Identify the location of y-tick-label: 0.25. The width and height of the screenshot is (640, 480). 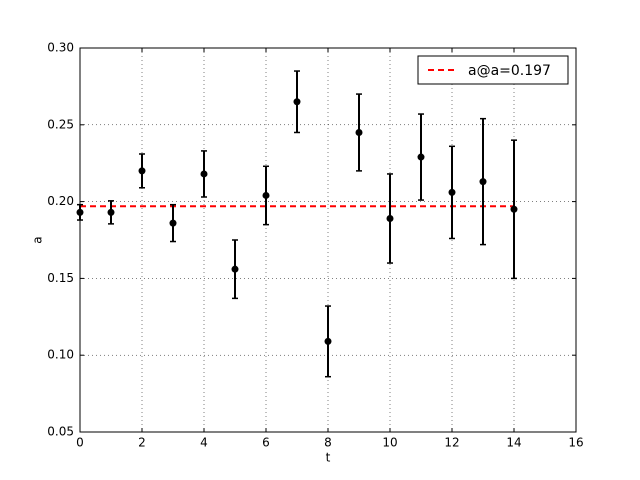
(60, 124).